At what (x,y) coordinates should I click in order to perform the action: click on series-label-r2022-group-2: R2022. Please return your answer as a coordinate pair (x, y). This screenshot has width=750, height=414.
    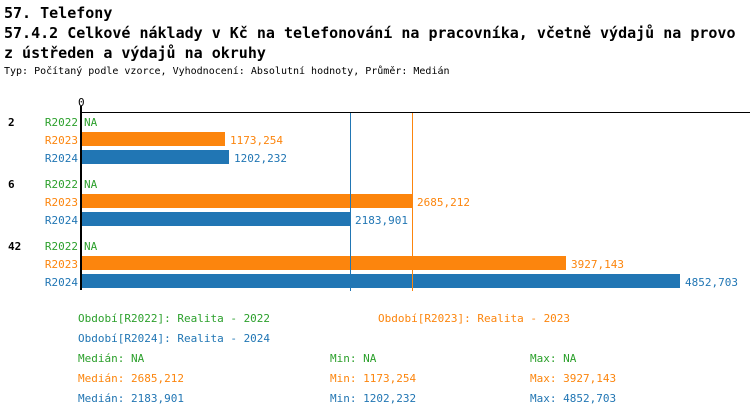
    Looking at the image, I should click on (61, 122).